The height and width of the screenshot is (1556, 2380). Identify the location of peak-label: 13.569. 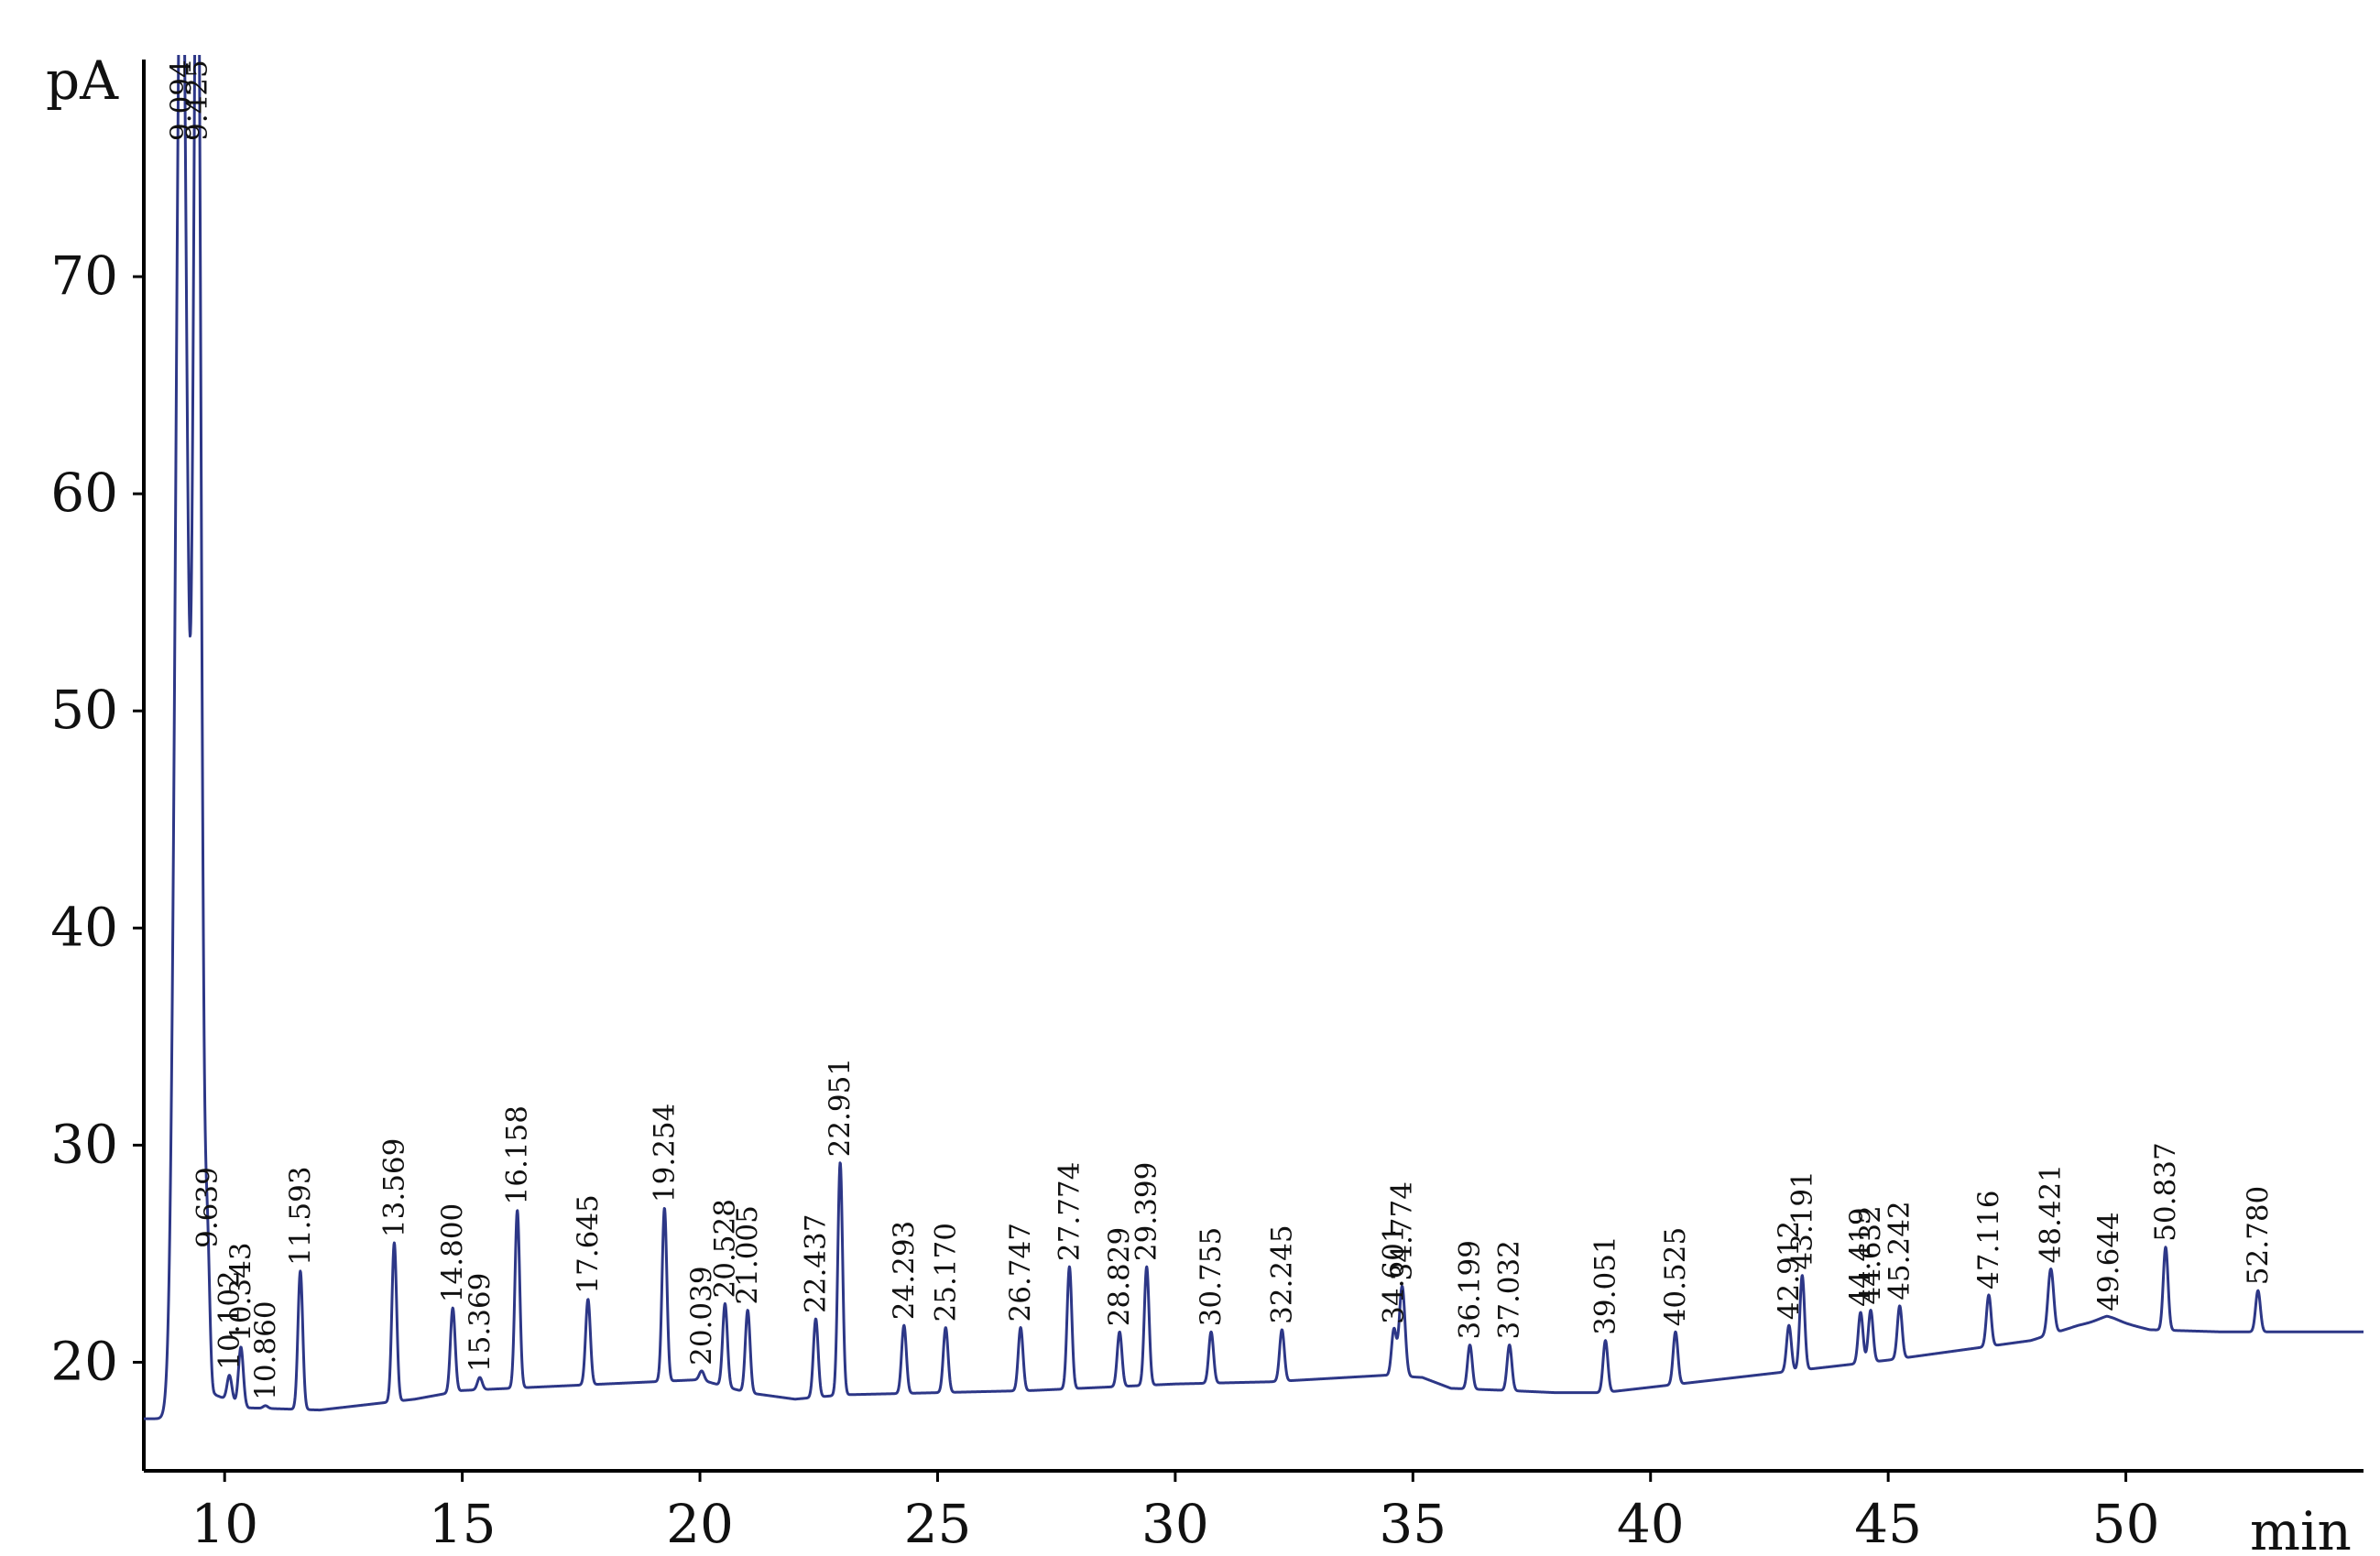
(393, 1187).